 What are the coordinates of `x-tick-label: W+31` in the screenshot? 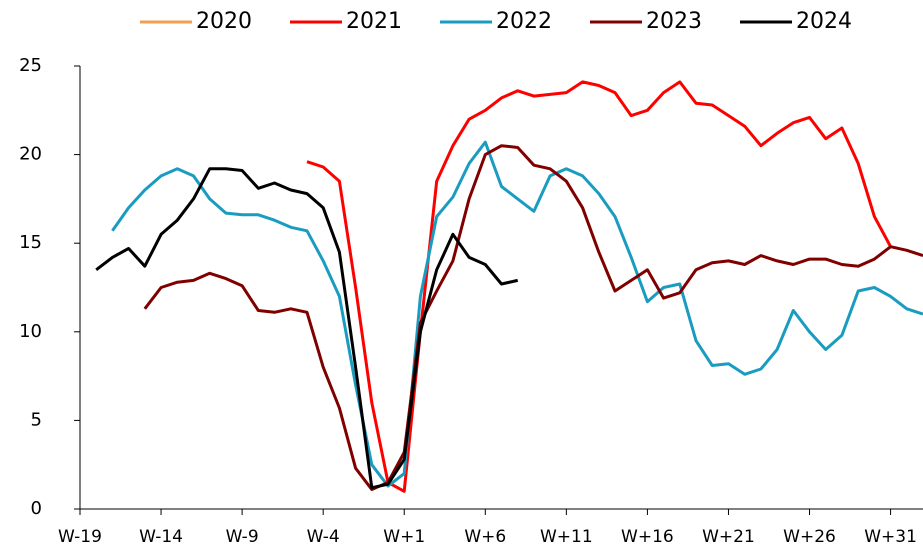 It's located at (890, 537).